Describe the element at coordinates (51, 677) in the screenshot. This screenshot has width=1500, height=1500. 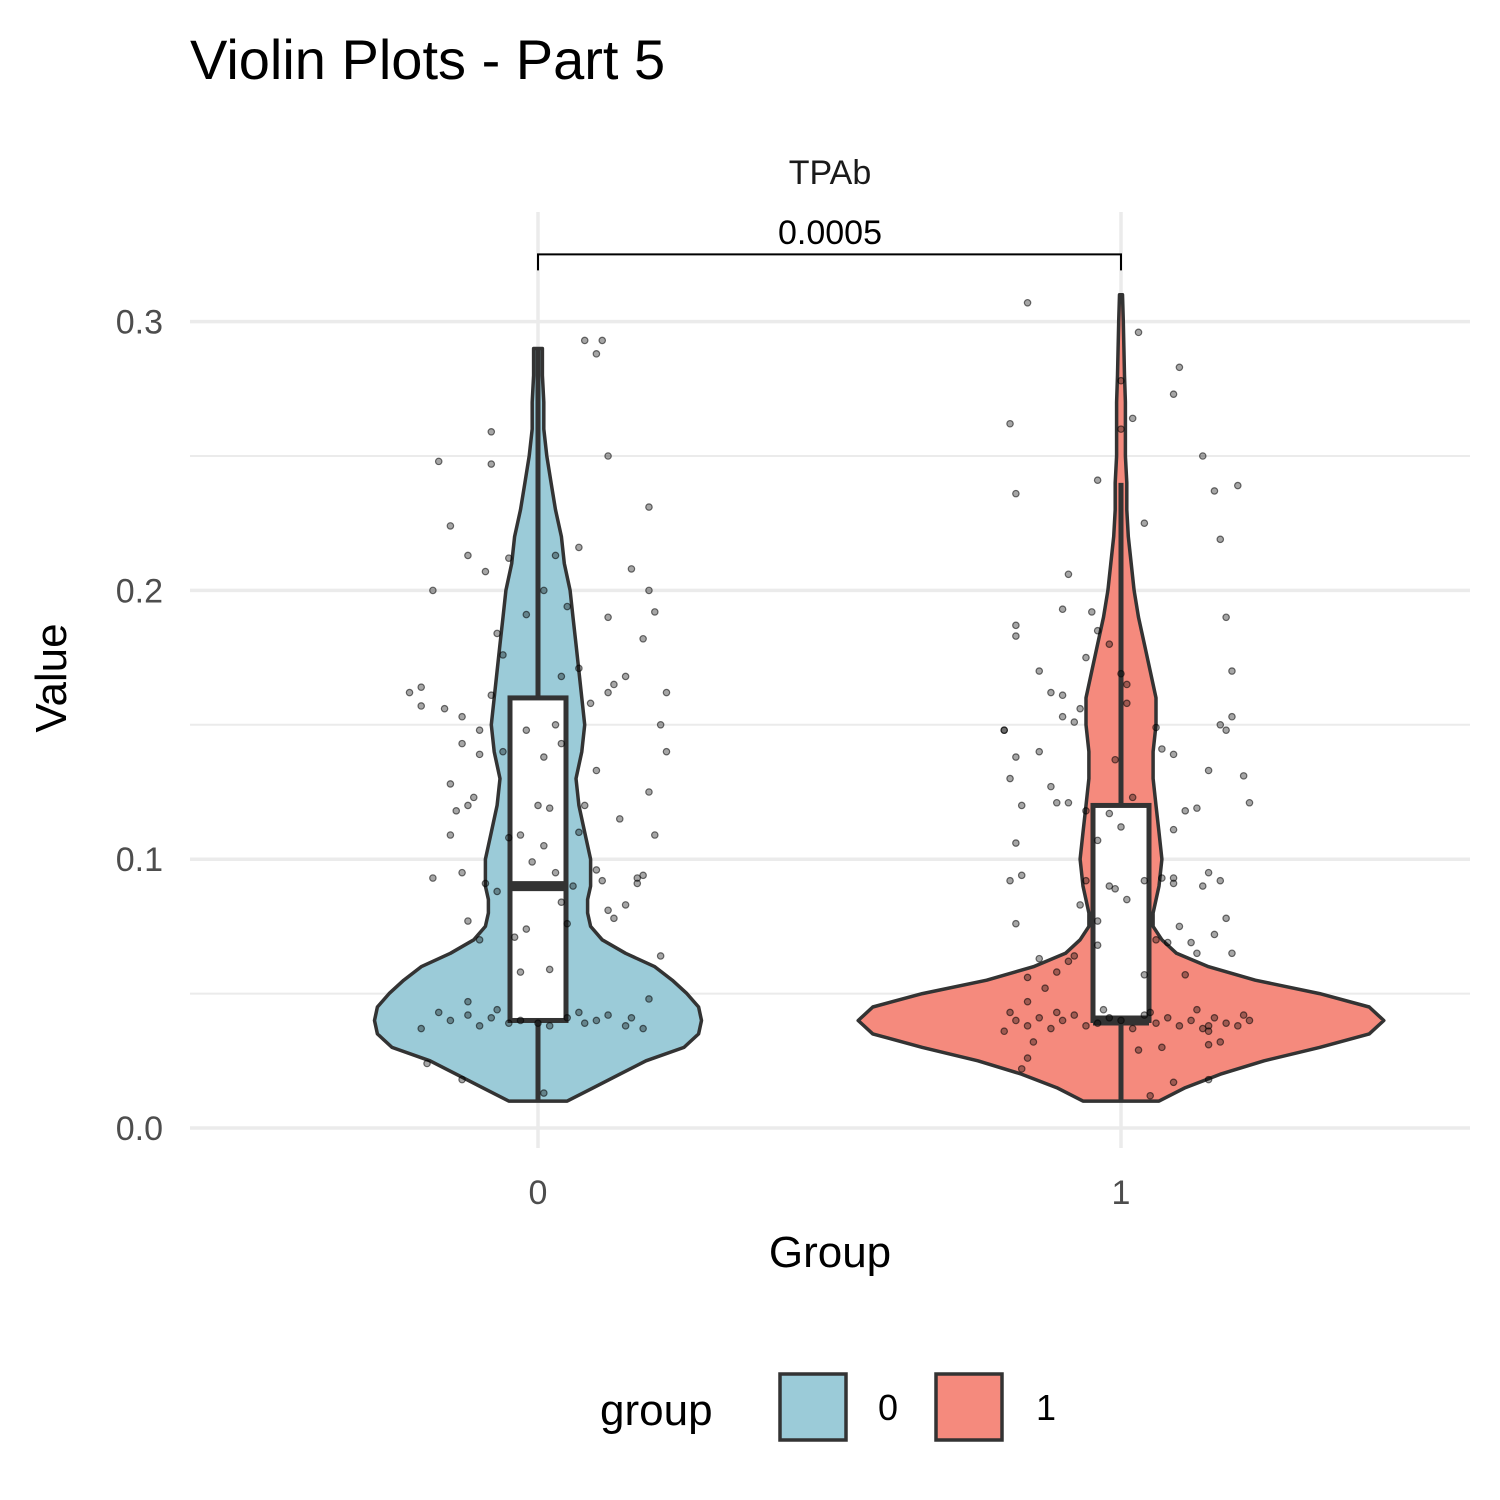
I see `y-axis-label: Value` at that location.